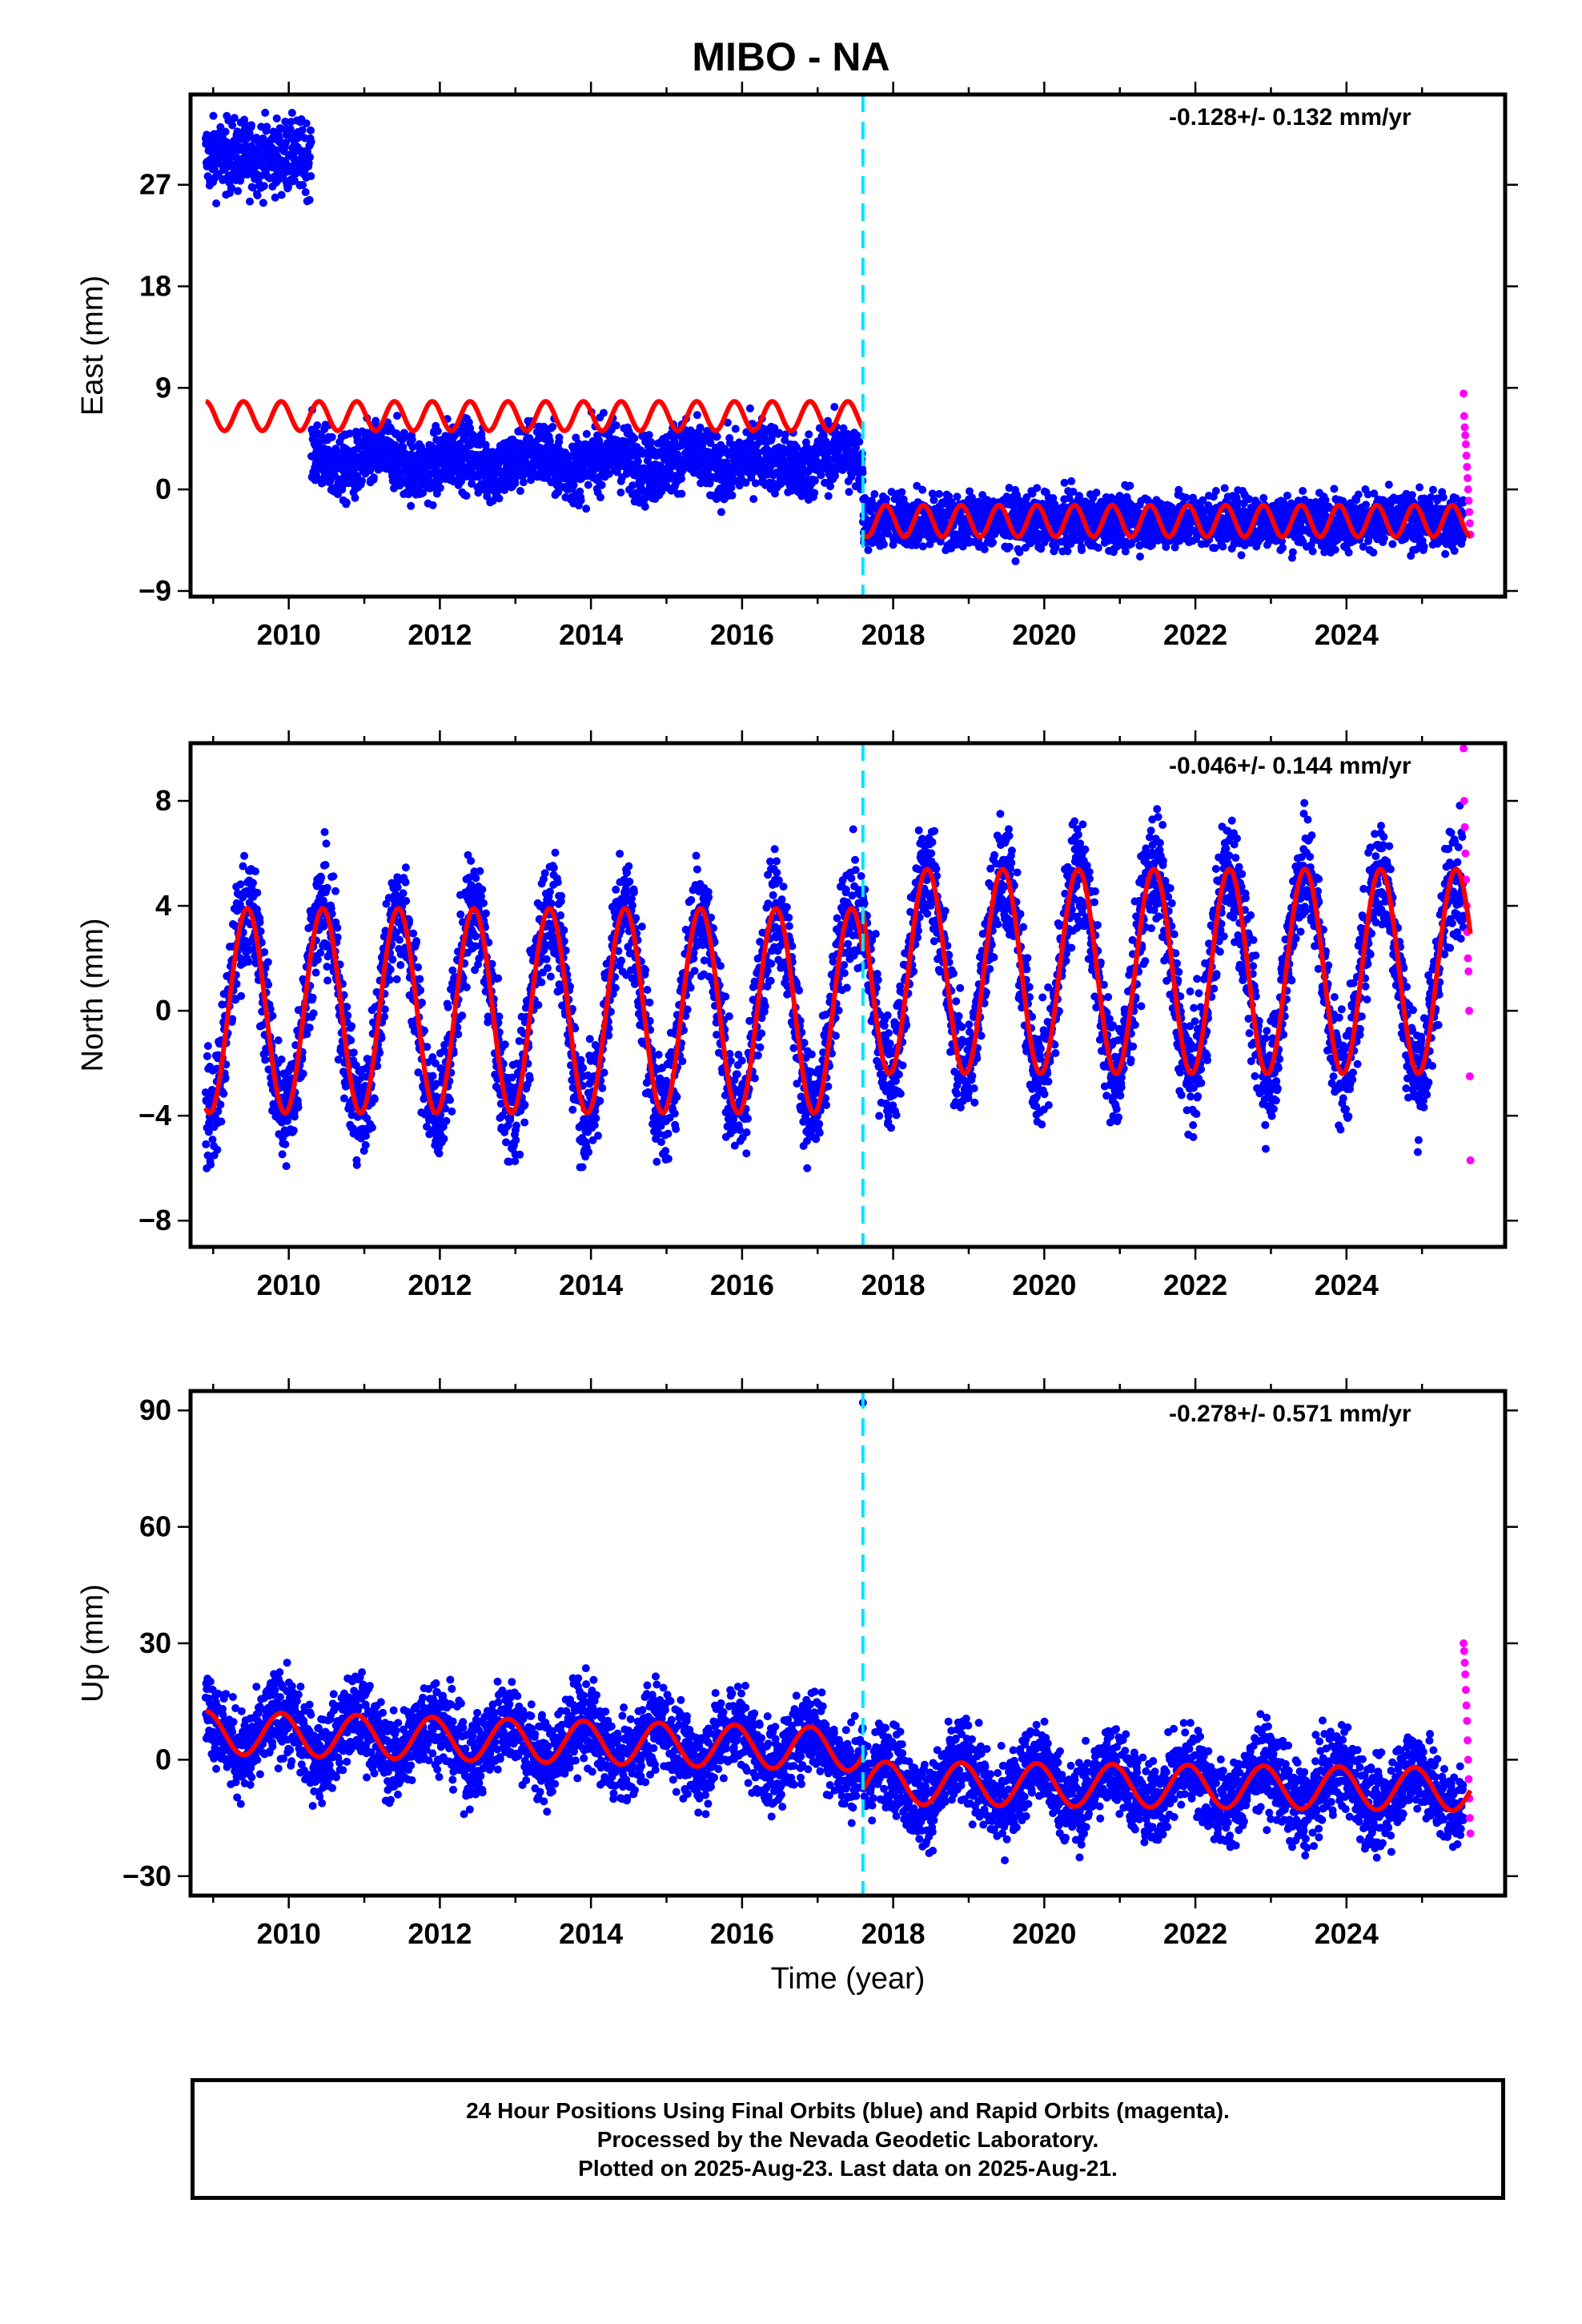  What do you see at coordinates (155, 286) in the screenshot?
I see `y-tick-label: 18` at bounding box center [155, 286].